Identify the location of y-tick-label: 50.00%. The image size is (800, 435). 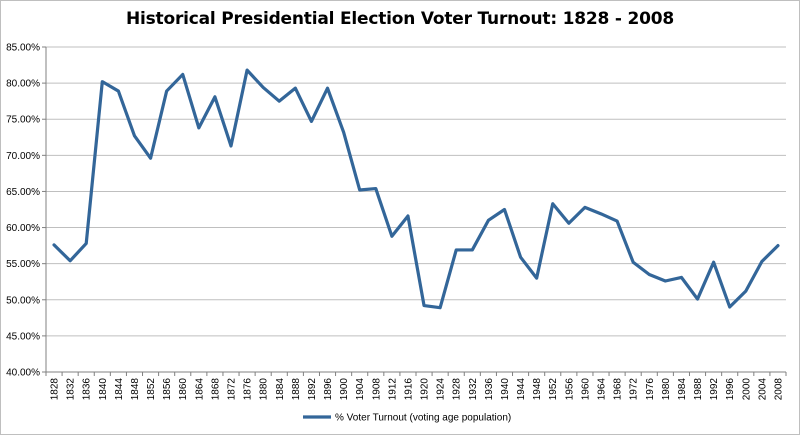
(23, 300).